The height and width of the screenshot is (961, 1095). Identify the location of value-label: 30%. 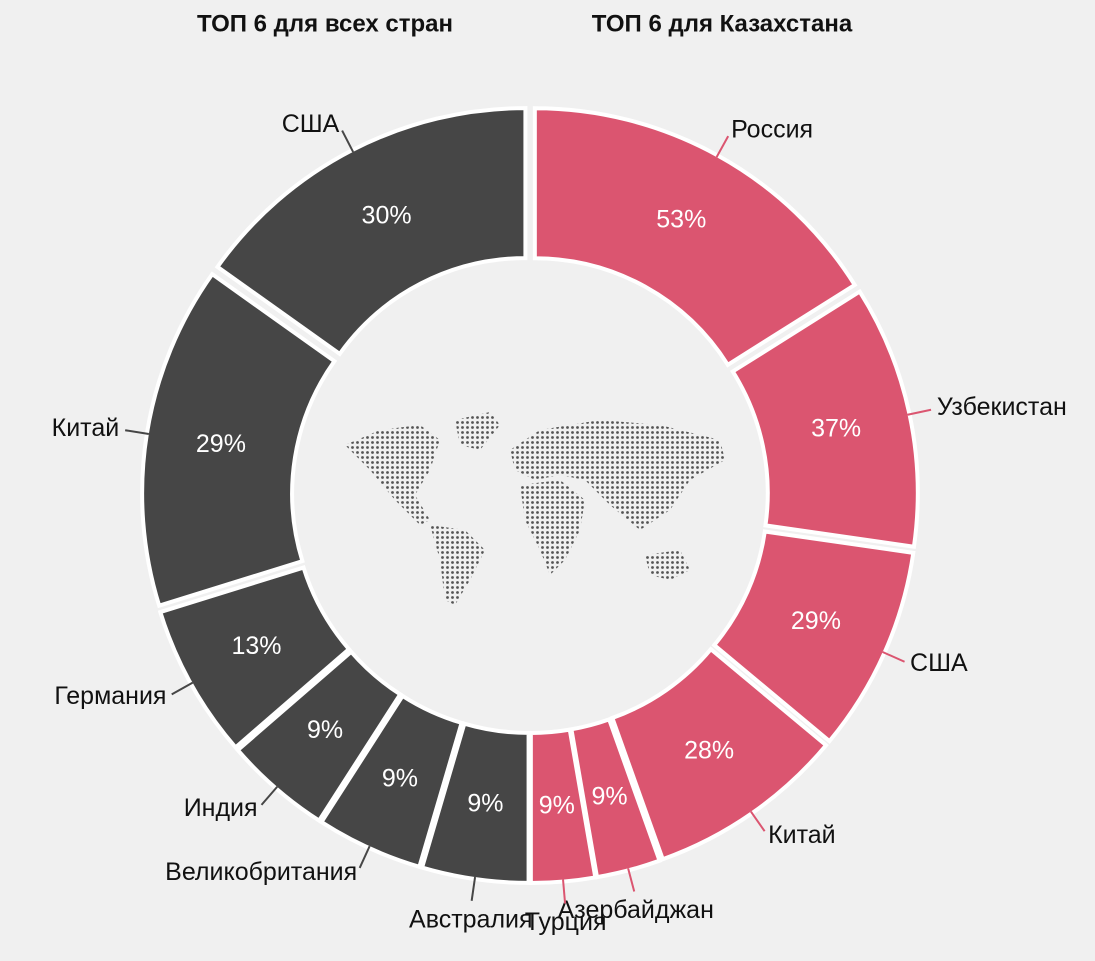
(387, 215).